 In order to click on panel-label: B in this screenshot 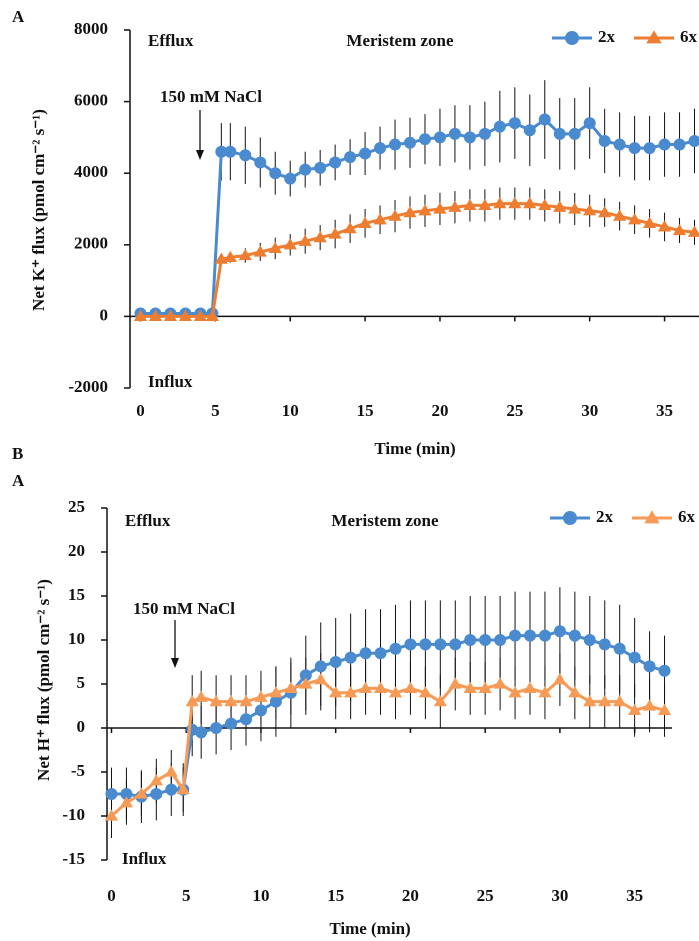, I will do `click(17, 453)`.